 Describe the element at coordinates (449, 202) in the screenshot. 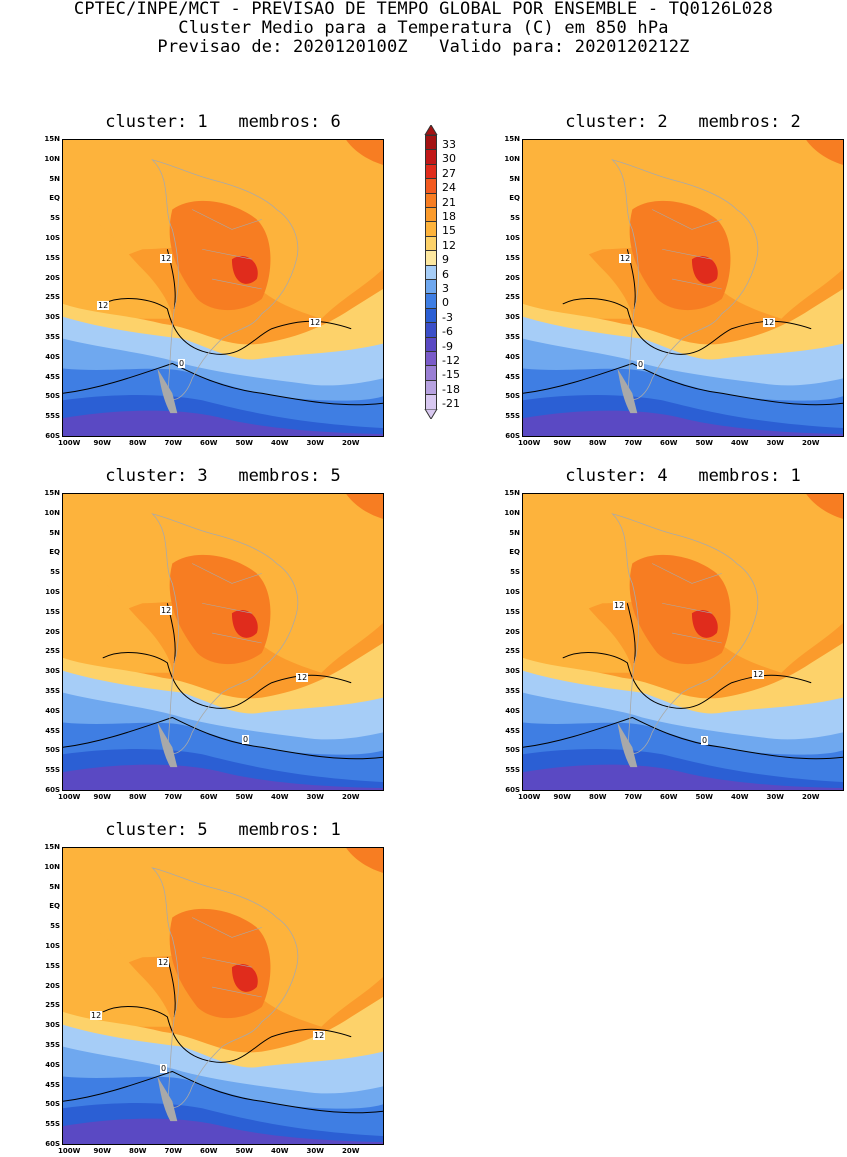

I see `colorbar-label: 21` at that location.